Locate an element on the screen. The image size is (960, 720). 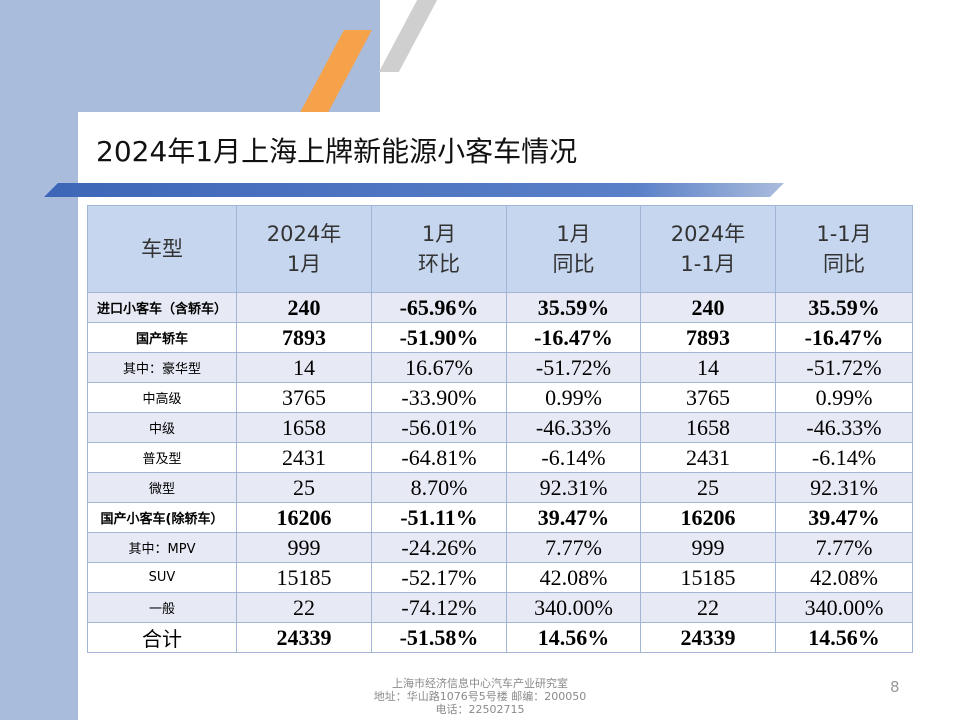
footer-org: 上海市经济信息中心汽车产业研究室 is located at coordinates (480, 683).